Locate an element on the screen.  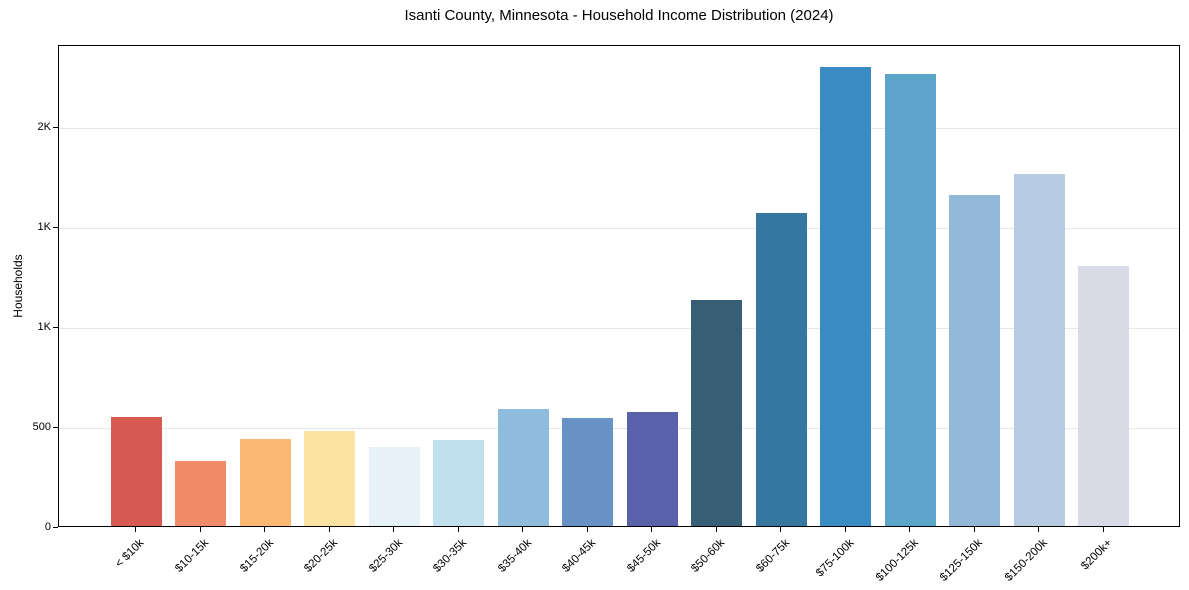
bar-200k is located at coordinates (1104, 396).